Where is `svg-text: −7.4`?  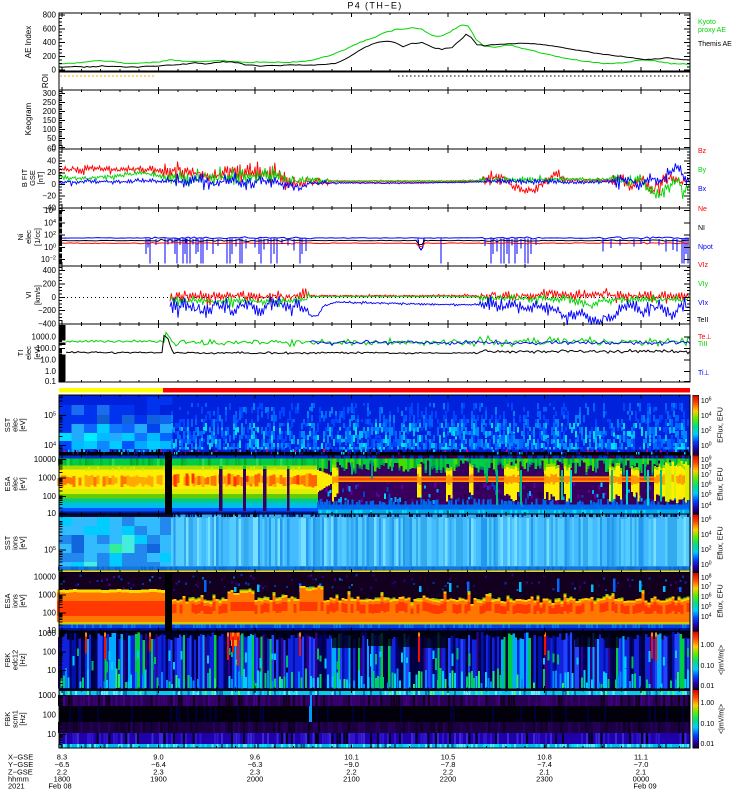 svg-text: −7.4 is located at coordinates (544, 764).